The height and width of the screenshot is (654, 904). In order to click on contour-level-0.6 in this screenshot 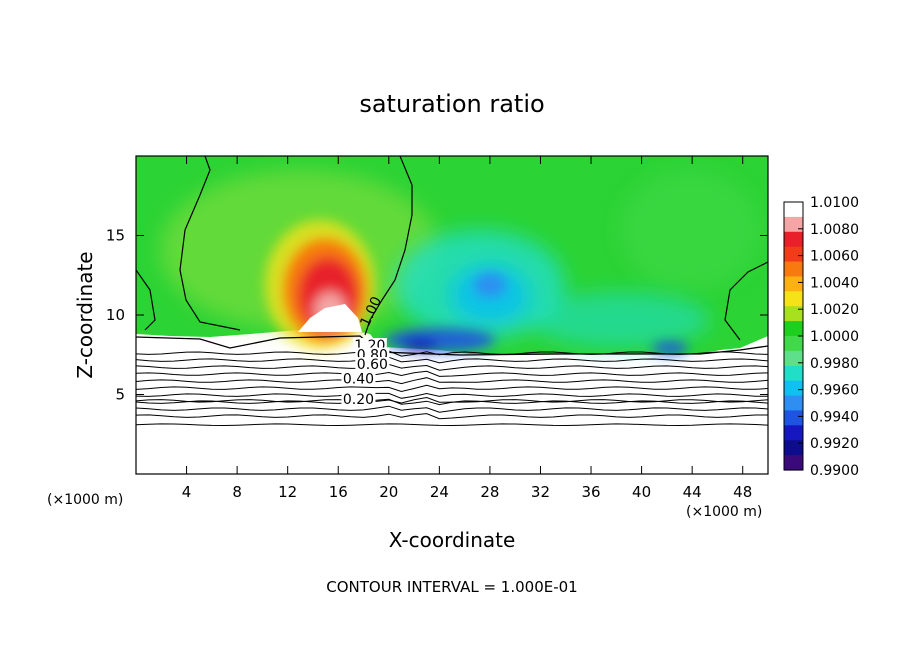, I will do `click(452, 395)`.